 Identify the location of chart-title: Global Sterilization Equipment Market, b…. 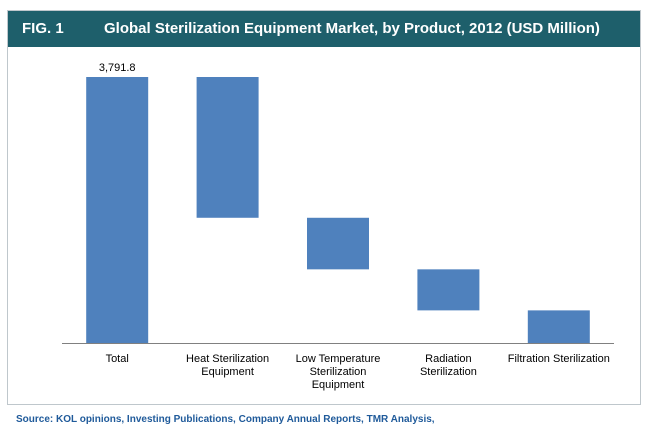
(352, 28).